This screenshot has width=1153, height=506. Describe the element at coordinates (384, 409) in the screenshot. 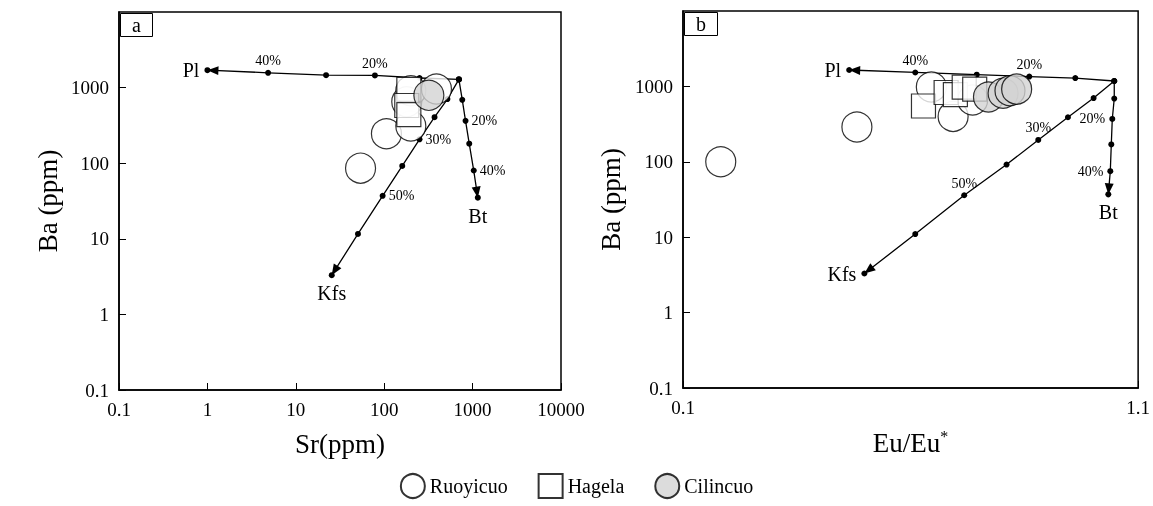

I see `x-tick-label: 100` at that location.